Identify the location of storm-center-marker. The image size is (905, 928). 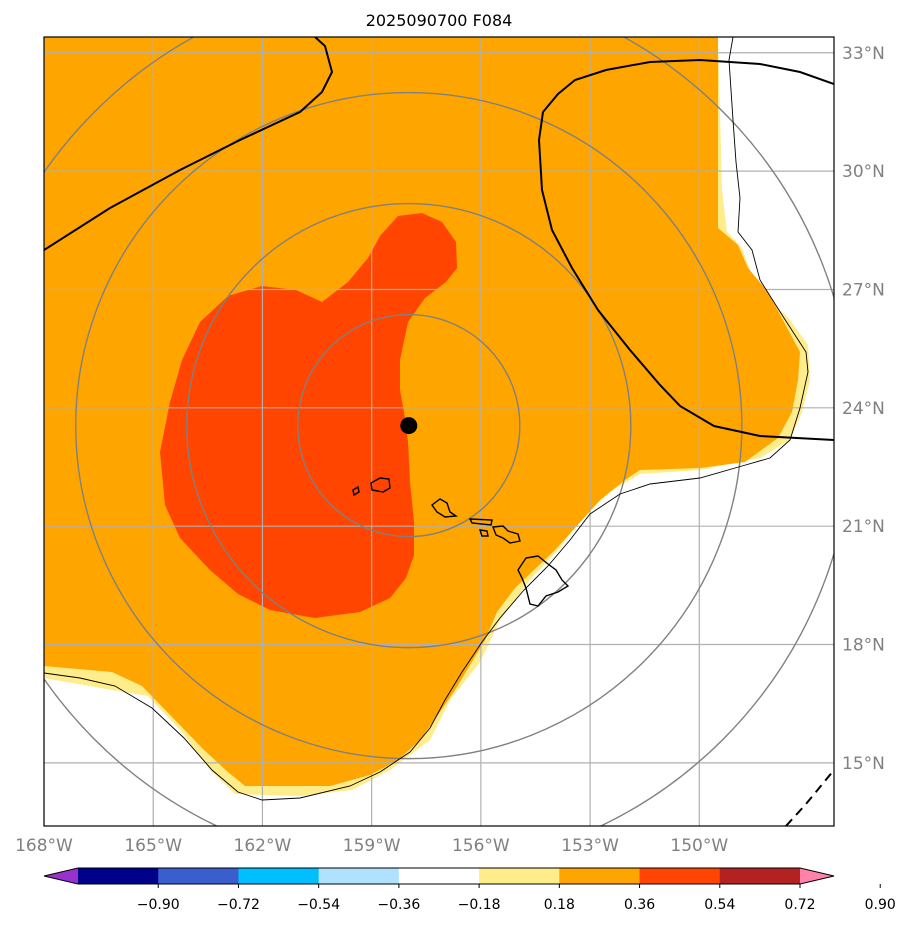
(409, 426).